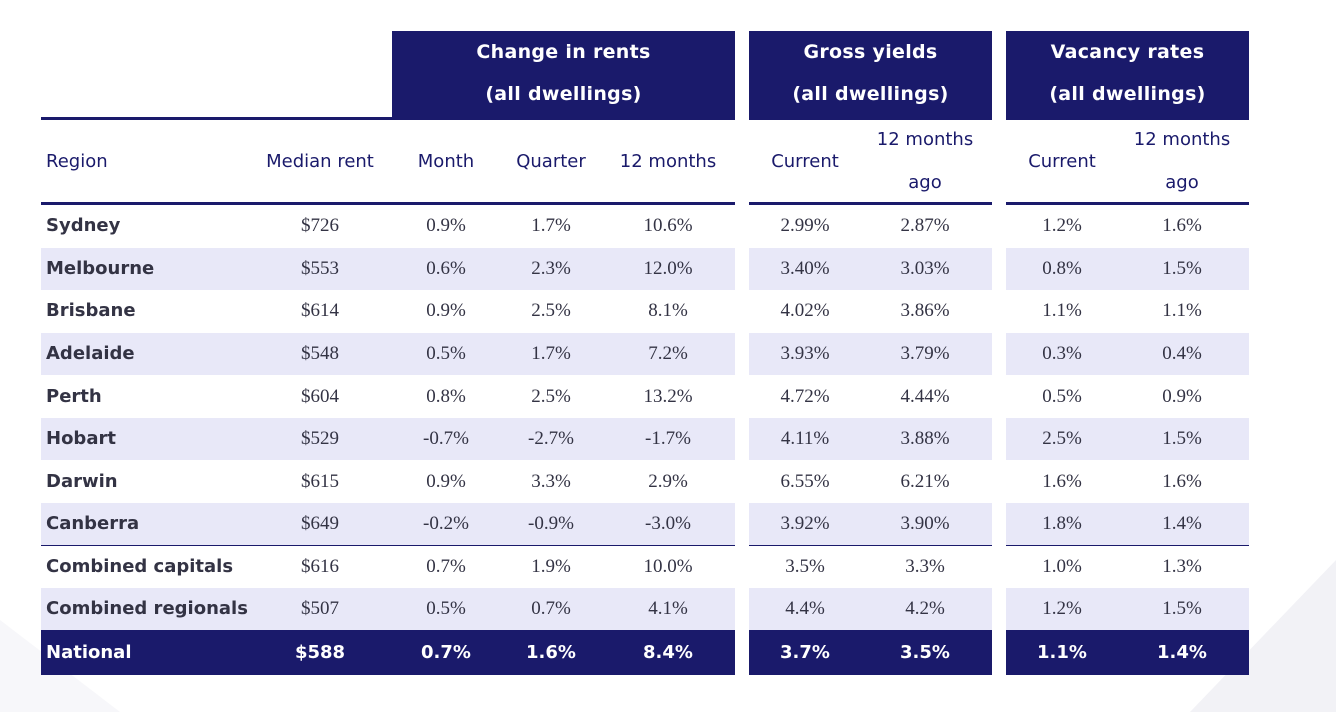 The width and height of the screenshot is (1336, 712). What do you see at coordinates (1062, 438) in the screenshot?
I see `cell-vacancy-current: 2.5%` at bounding box center [1062, 438].